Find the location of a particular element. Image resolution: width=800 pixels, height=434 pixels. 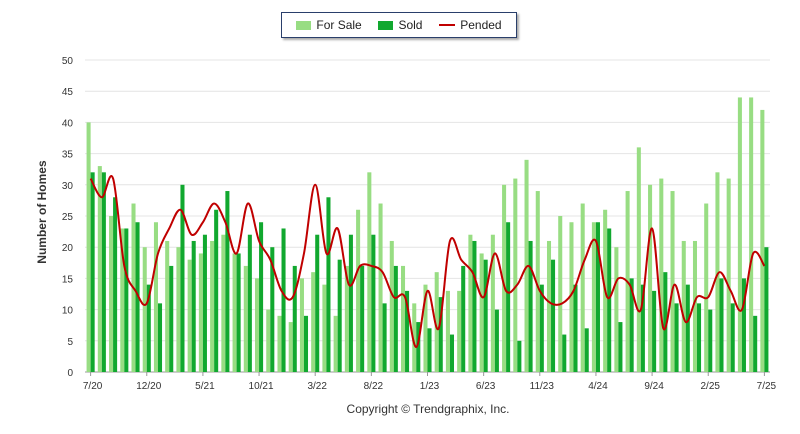

legend-swatch-sold is located at coordinates (386, 25).